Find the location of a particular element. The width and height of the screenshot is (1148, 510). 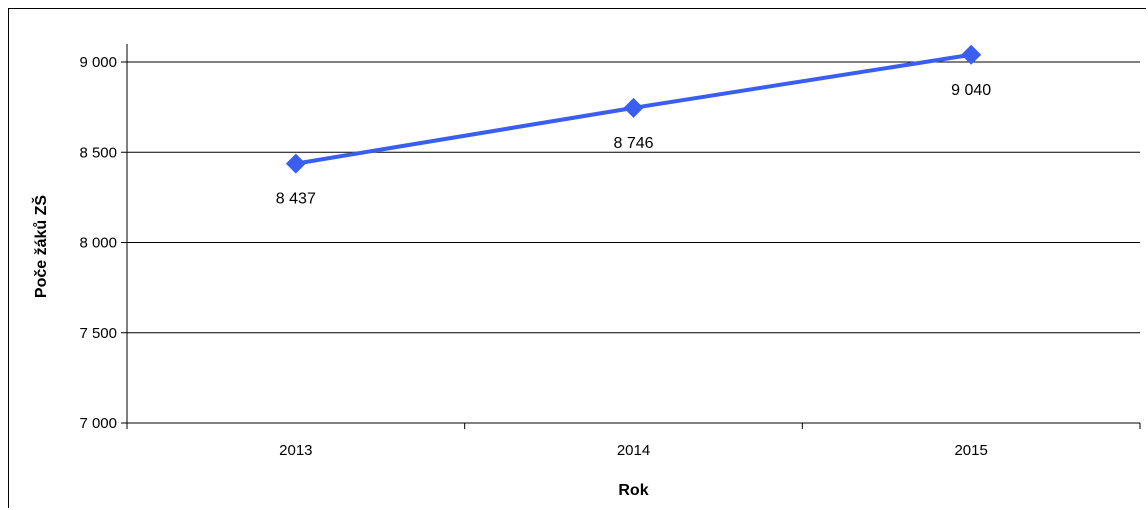

data-label-2014: 8 746 is located at coordinates (633, 143).